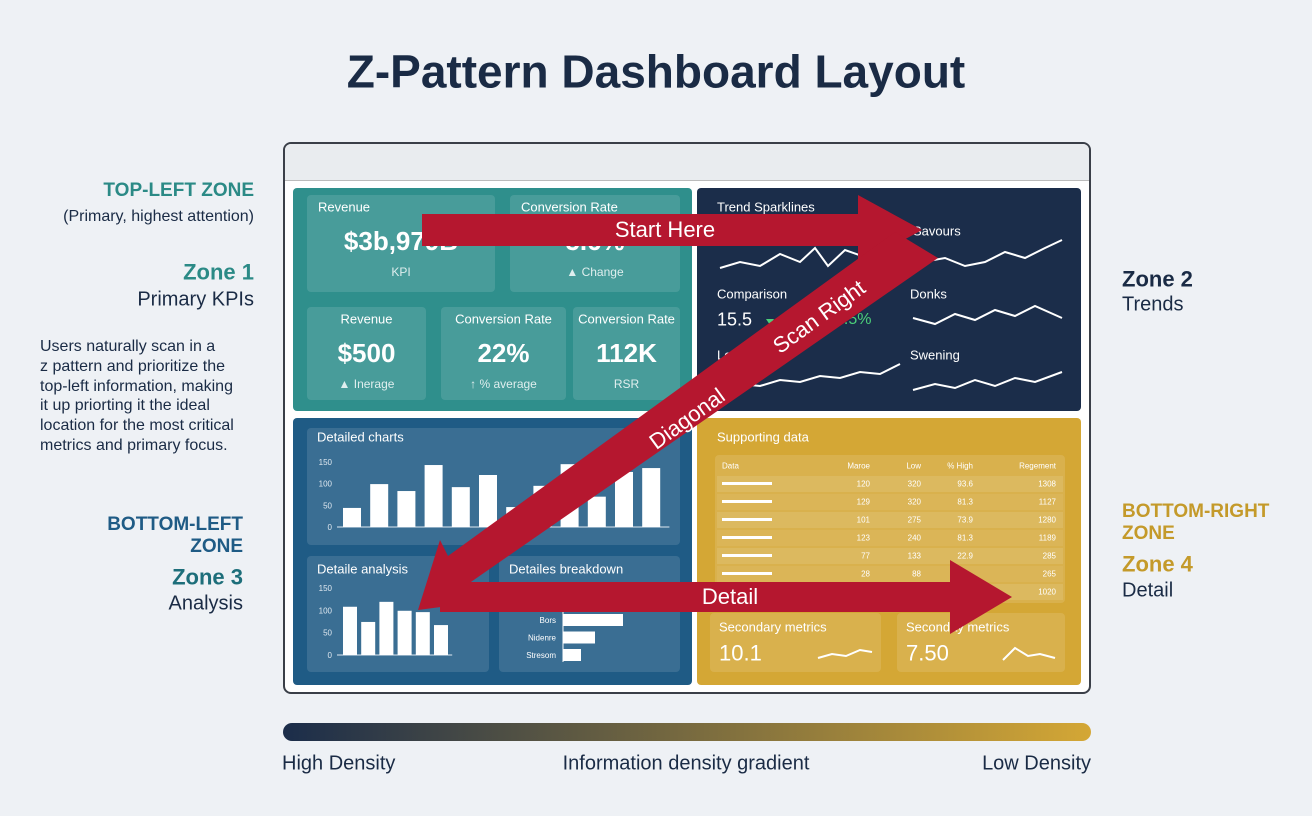 Image resolution: width=1312 pixels, height=816 pixels. What do you see at coordinates (1049, 574) in the screenshot?
I see `table-cell: 265` at bounding box center [1049, 574].